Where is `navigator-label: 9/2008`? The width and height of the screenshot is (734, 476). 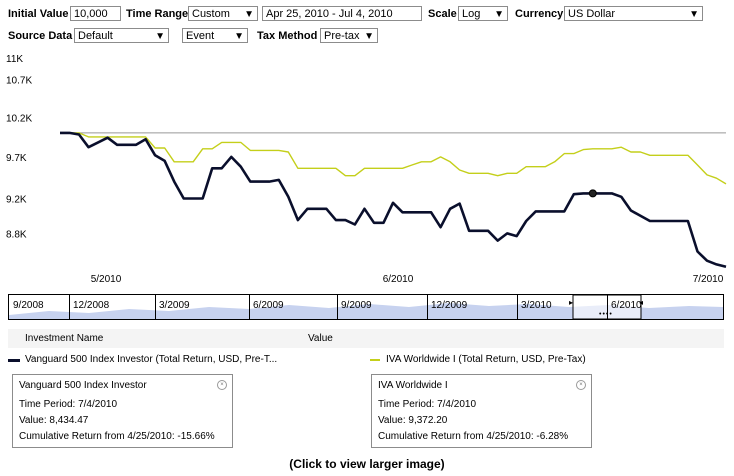 navigator-label: 9/2008 is located at coordinates (28, 305).